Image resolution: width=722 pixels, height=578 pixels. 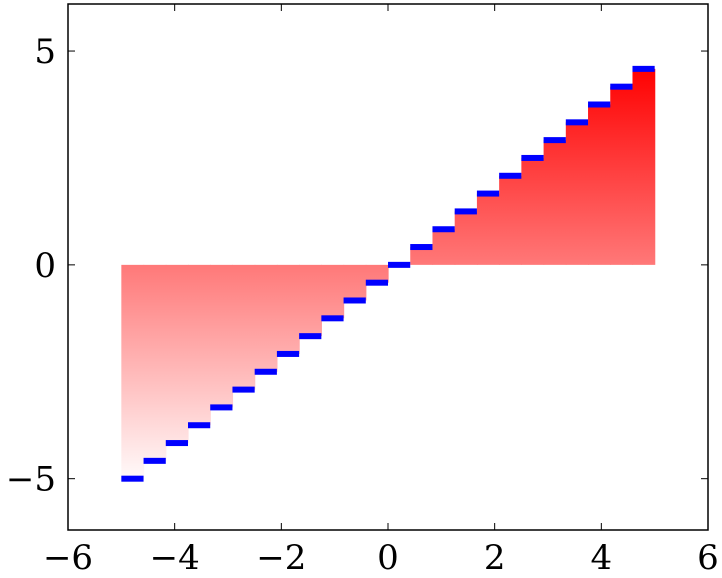 What do you see at coordinates (45, 52) in the screenshot?
I see `y-tick-label: 5` at bounding box center [45, 52].